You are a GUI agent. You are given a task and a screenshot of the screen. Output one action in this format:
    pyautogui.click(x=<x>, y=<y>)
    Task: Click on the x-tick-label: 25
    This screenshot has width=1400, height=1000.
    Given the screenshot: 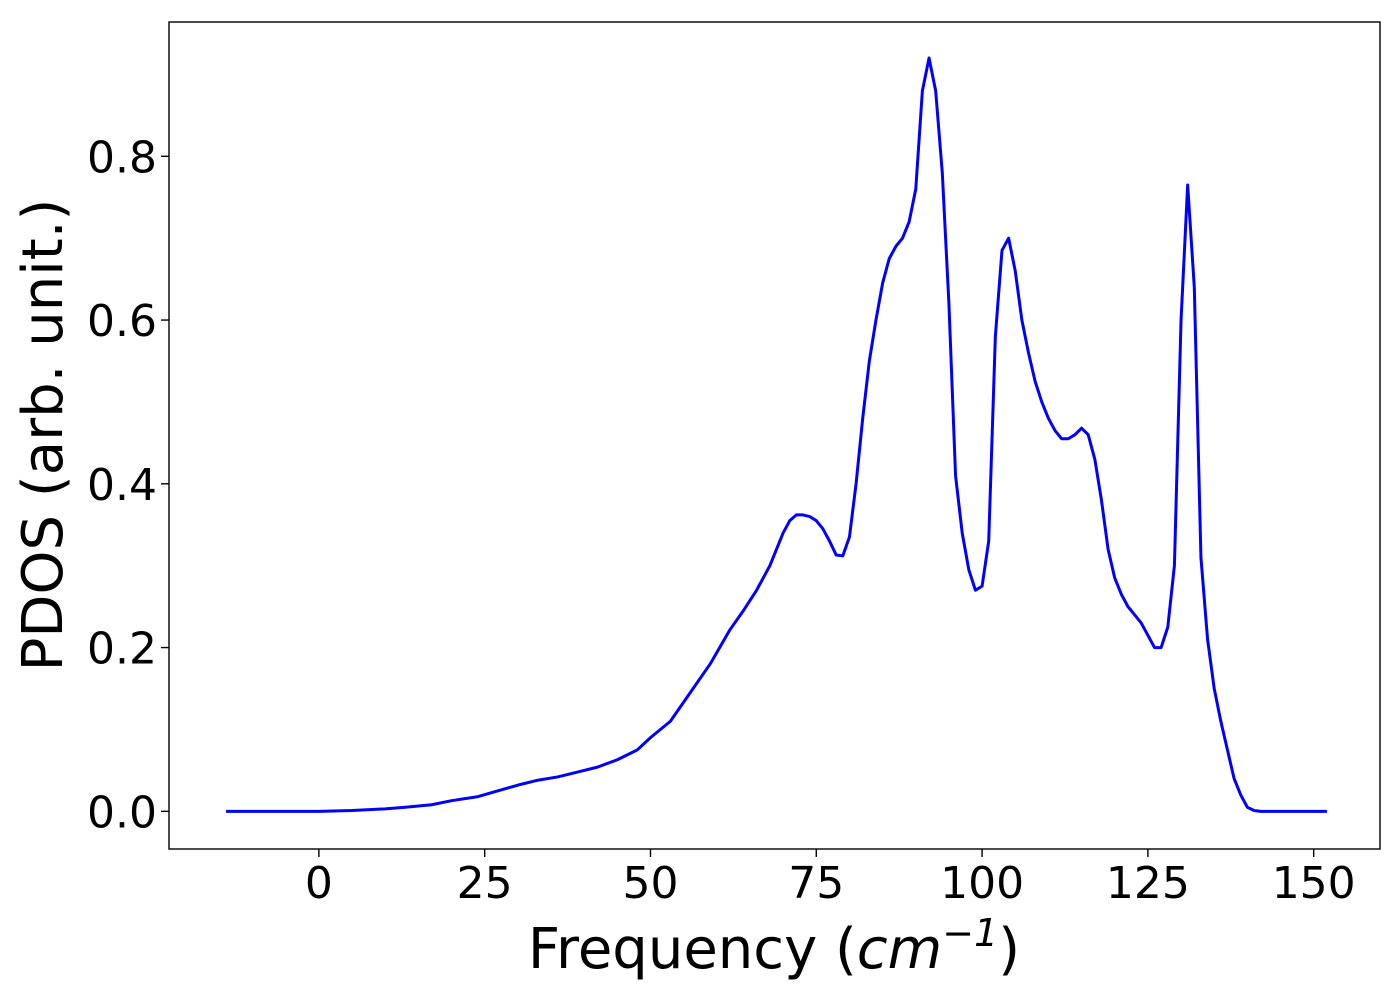 What is the action you would take?
    pyautogui.click(x=485, y=883)
    